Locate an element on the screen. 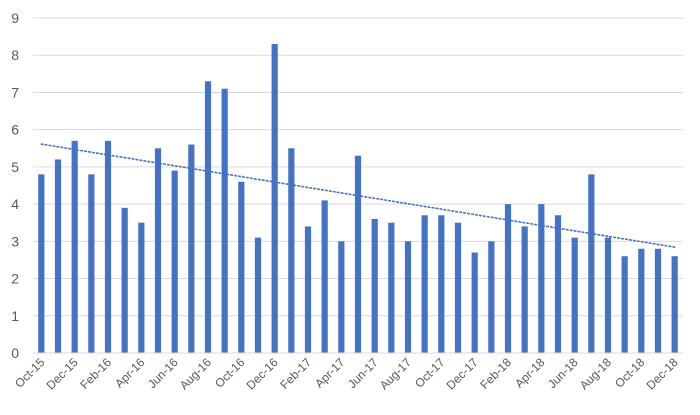 The width and height of the screenshot is (700, 415). x-tick-label: Oct-16 is located at coordinates (230, 373).